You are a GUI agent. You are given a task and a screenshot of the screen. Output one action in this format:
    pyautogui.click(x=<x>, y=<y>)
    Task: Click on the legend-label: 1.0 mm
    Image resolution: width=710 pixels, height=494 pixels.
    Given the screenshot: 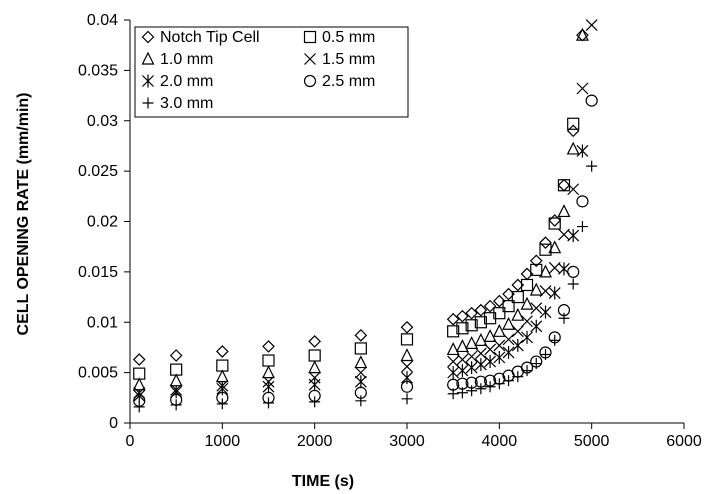 What is the action you would take?
    pyautogui.click(x=186, y=59)
    